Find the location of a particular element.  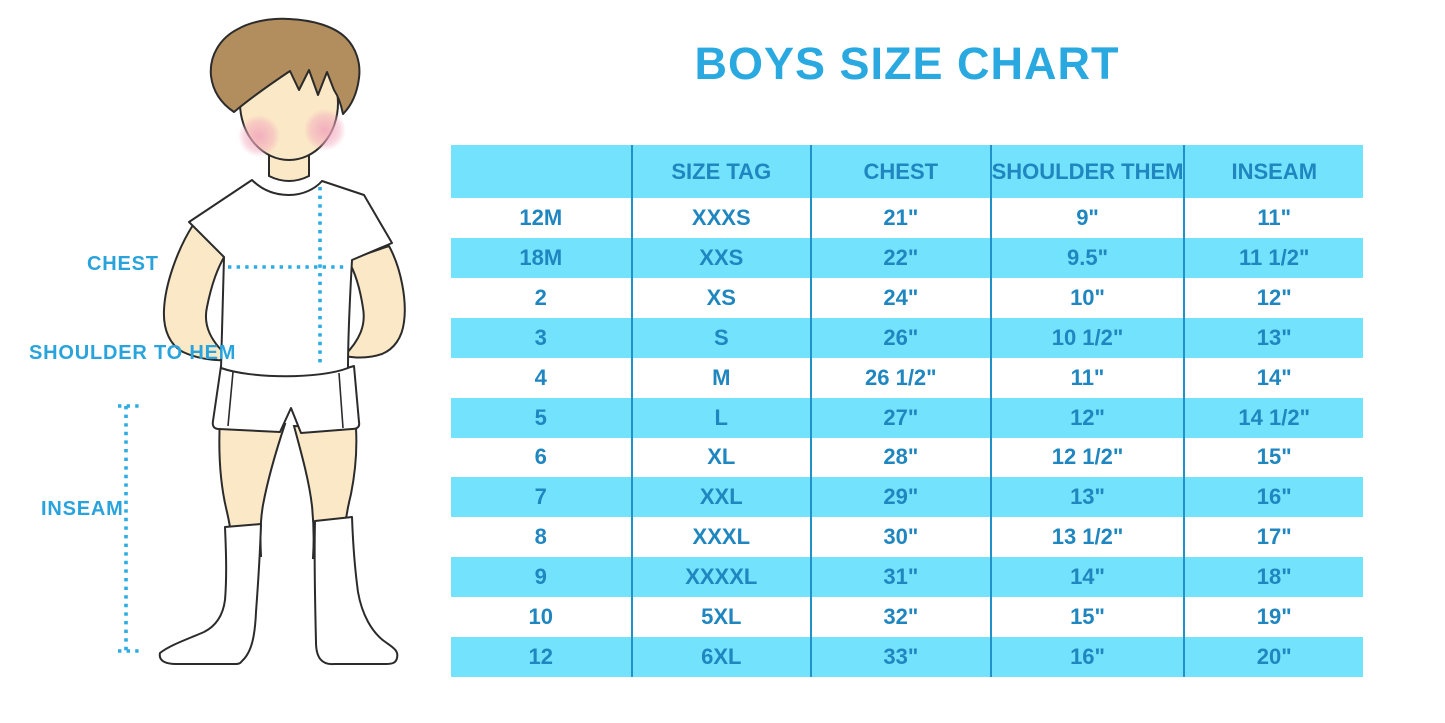

table-cell: M is located at coordinates (720, 377).